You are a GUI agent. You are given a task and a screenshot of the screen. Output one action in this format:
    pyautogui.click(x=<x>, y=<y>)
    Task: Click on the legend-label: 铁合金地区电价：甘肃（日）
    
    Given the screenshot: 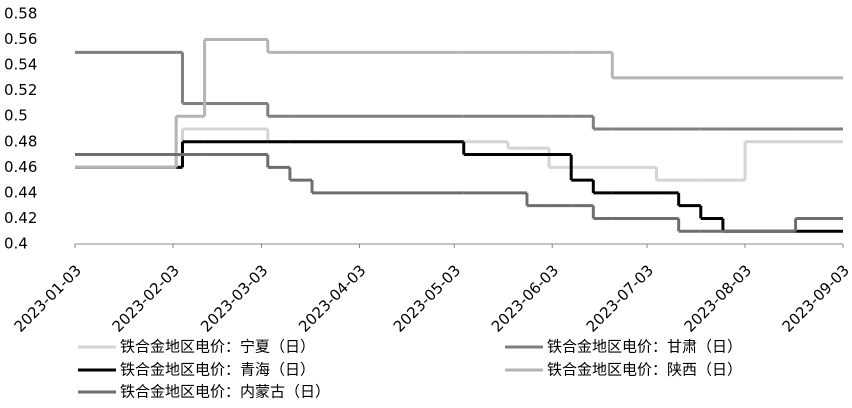 What is the action you would take?
    pyautogui.click(x=644, y=347)
    